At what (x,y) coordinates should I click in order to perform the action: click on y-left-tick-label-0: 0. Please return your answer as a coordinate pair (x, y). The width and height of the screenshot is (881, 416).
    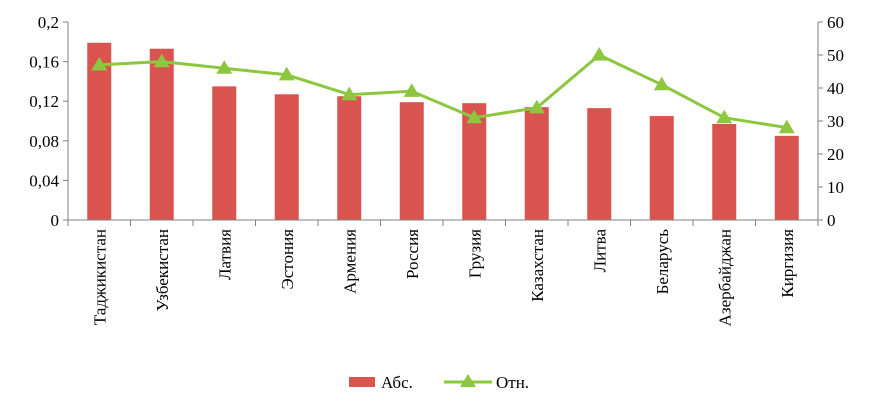
    Looking at the image, I should click on (55, 220).